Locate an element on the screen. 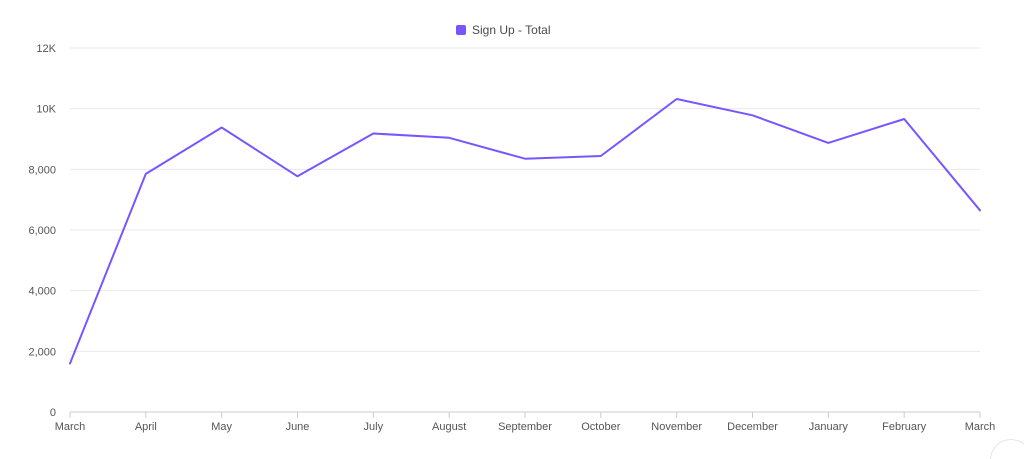 The width and height of the screenshot is (1024, 459). x-tick-label: January is located at coordinates (829, 427).